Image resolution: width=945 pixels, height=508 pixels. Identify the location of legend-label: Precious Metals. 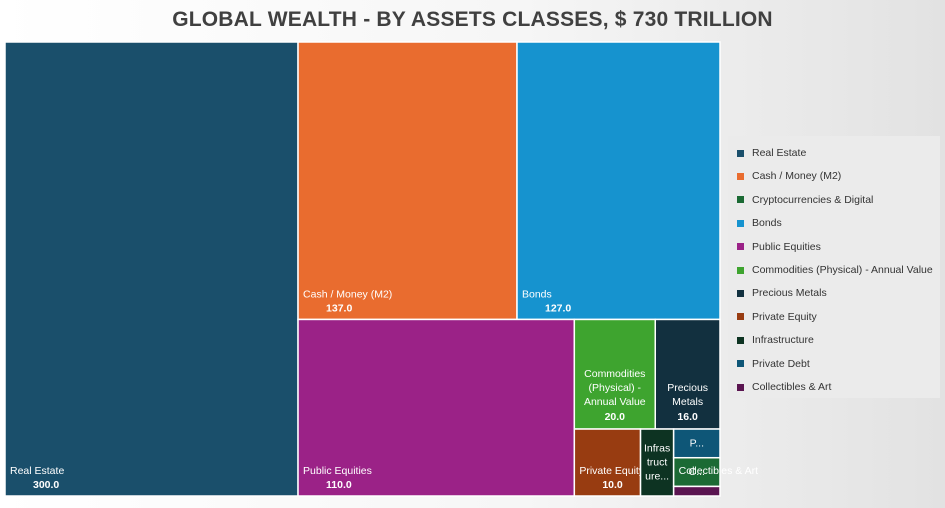
(789, 293).